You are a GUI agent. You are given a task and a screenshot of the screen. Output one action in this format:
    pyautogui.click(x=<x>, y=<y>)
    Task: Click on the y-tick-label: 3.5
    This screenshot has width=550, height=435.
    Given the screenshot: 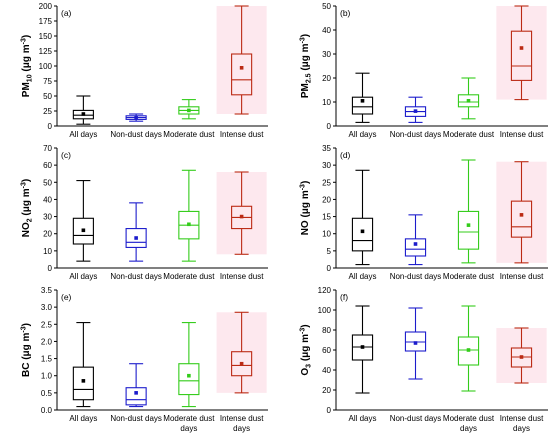 What is the action you would take?
    pyautogui.click(x=47, y=290)
    